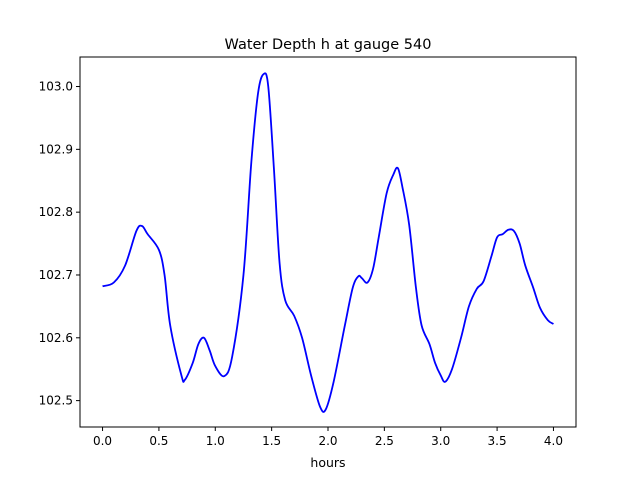 This screenshot has height=480, width=640. I want to click on x-tick-label: 3.5, so click(497, 441).